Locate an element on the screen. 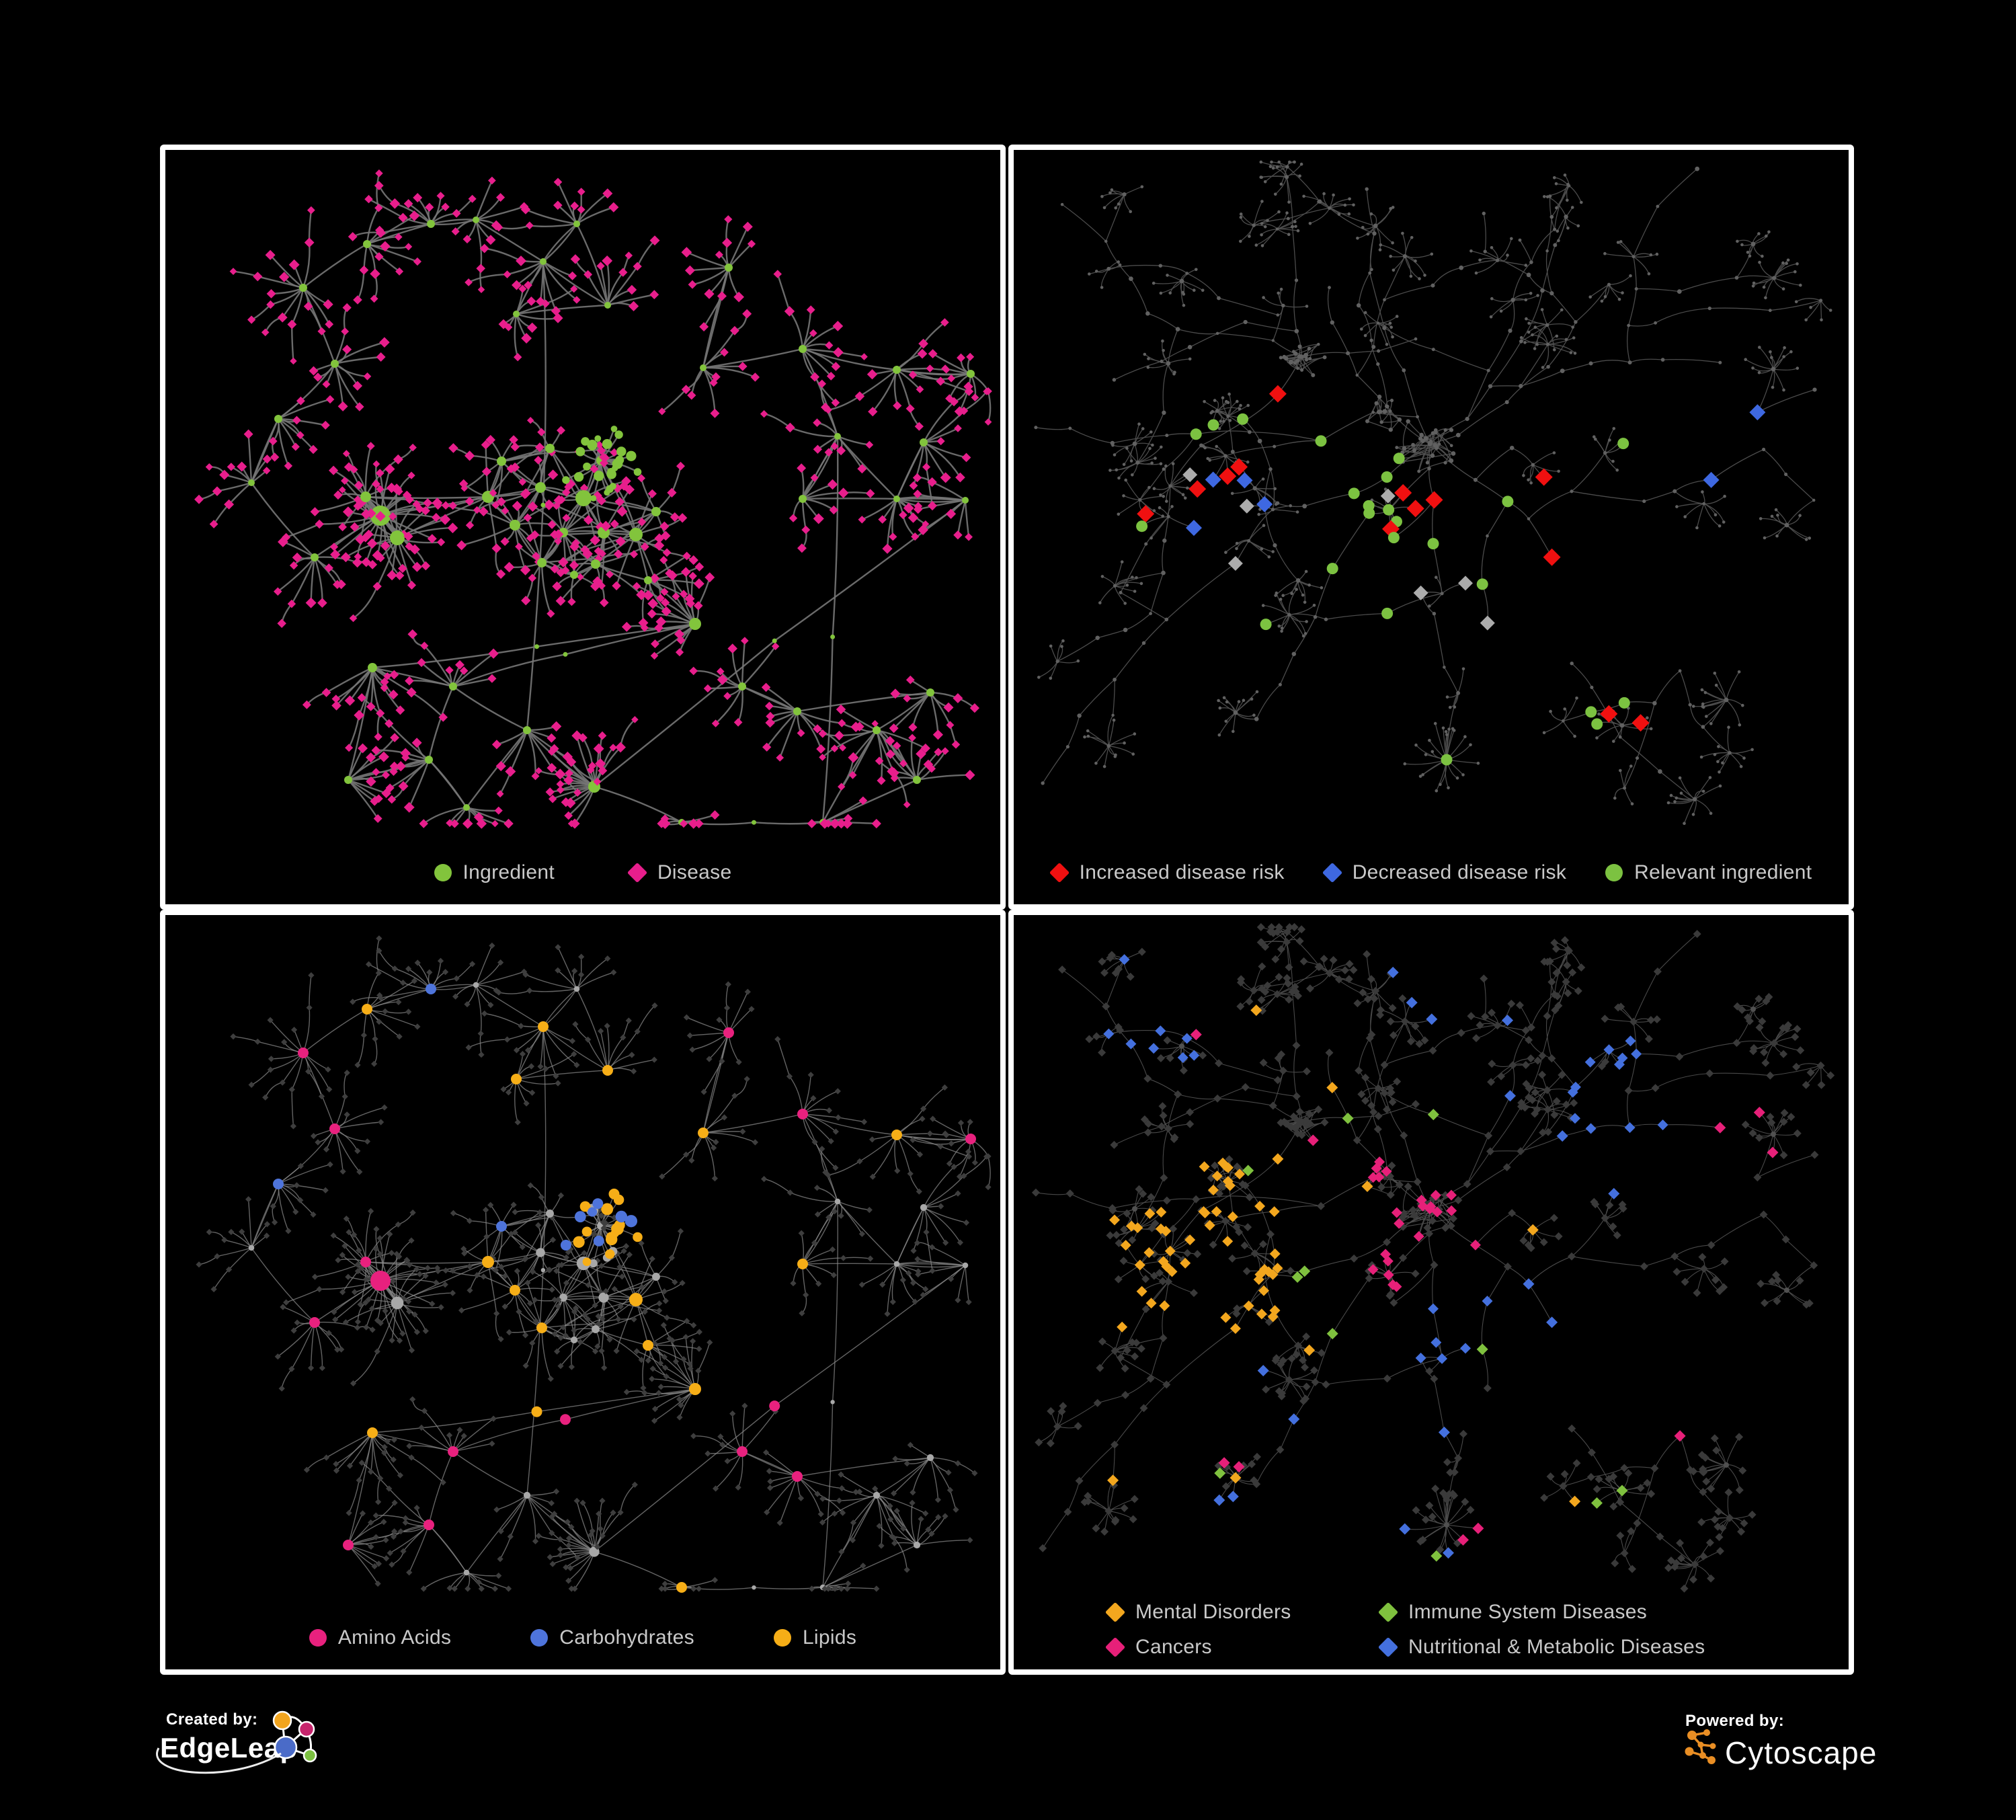 The width and height of the screenshot is (2016, 1820). legend-label: Lipids is located at coordinates (829, 1637).